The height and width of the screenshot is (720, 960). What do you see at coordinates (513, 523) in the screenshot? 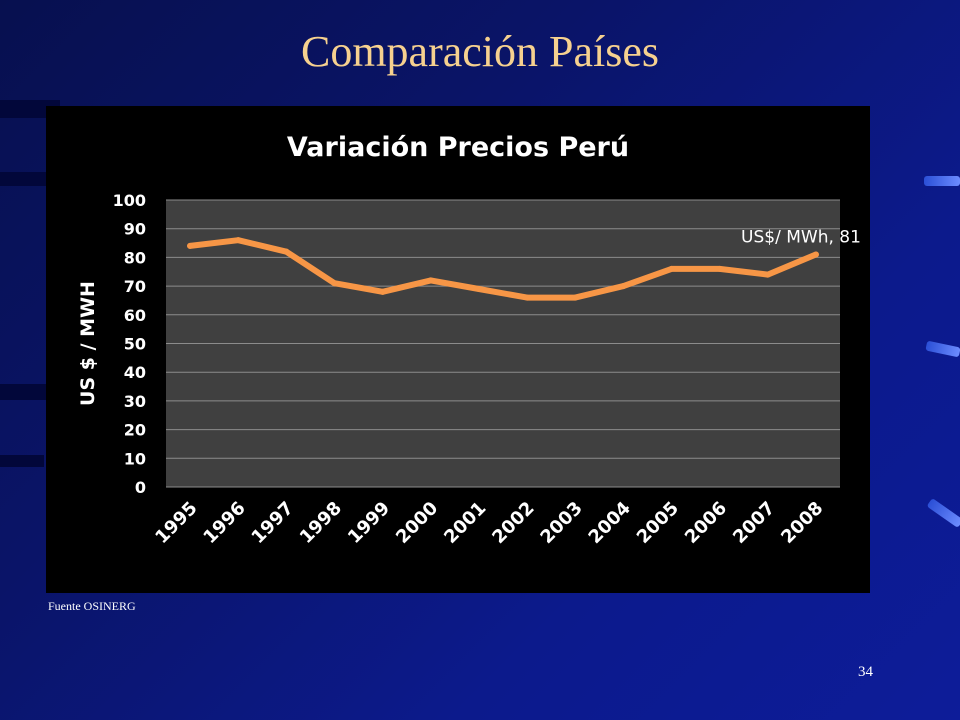
I see `x-tick-label: 2002` at bounding box center [513, 523].